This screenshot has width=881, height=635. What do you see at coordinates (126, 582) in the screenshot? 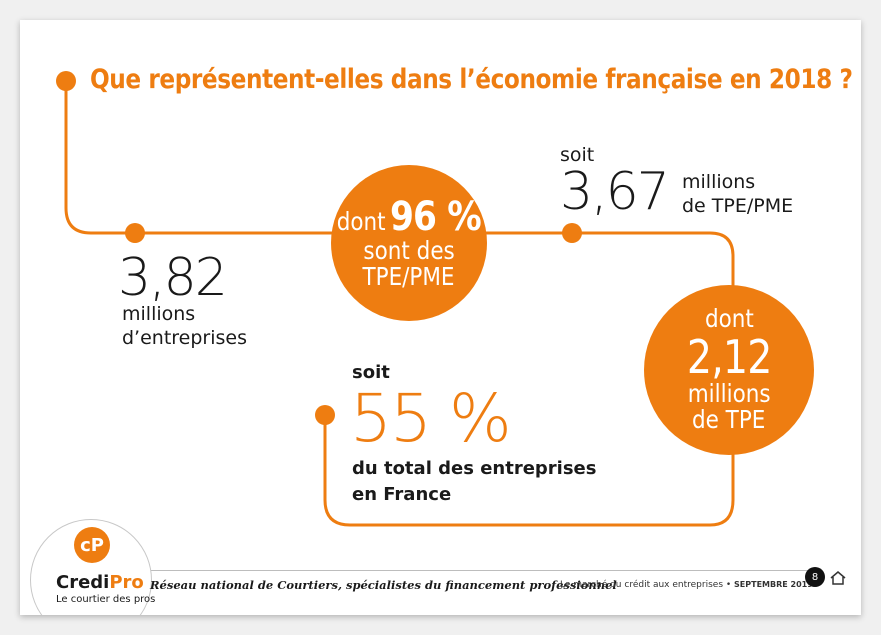
I see `brand-name-suffix: Pro` at bounding box center [126, 582].